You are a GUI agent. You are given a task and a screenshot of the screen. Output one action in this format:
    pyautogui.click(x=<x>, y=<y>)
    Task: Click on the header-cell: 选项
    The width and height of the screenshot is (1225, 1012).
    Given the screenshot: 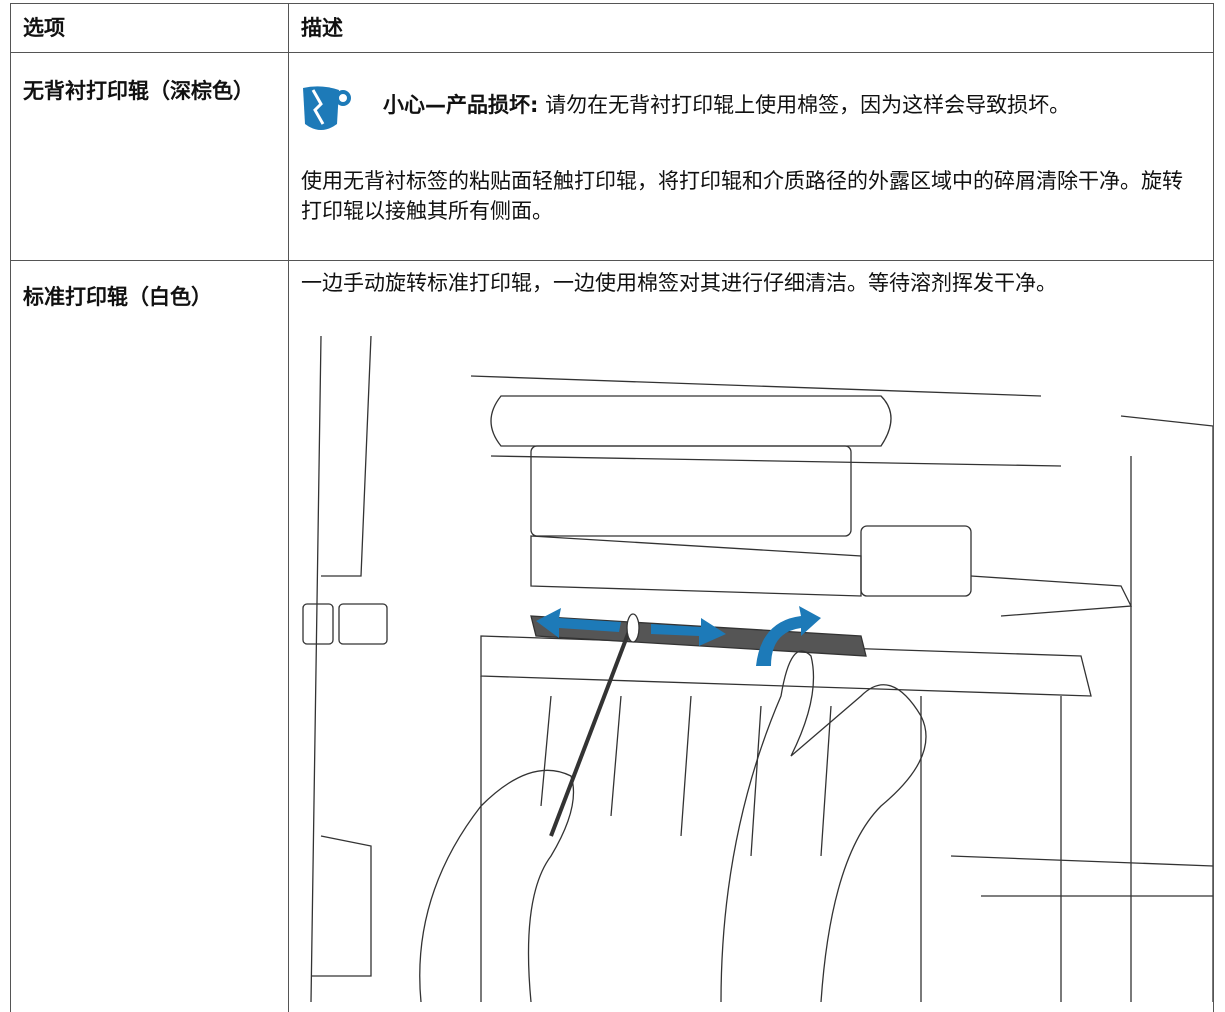 What is the action you would take?
    pyautogui.click(x=44, y=28)
    